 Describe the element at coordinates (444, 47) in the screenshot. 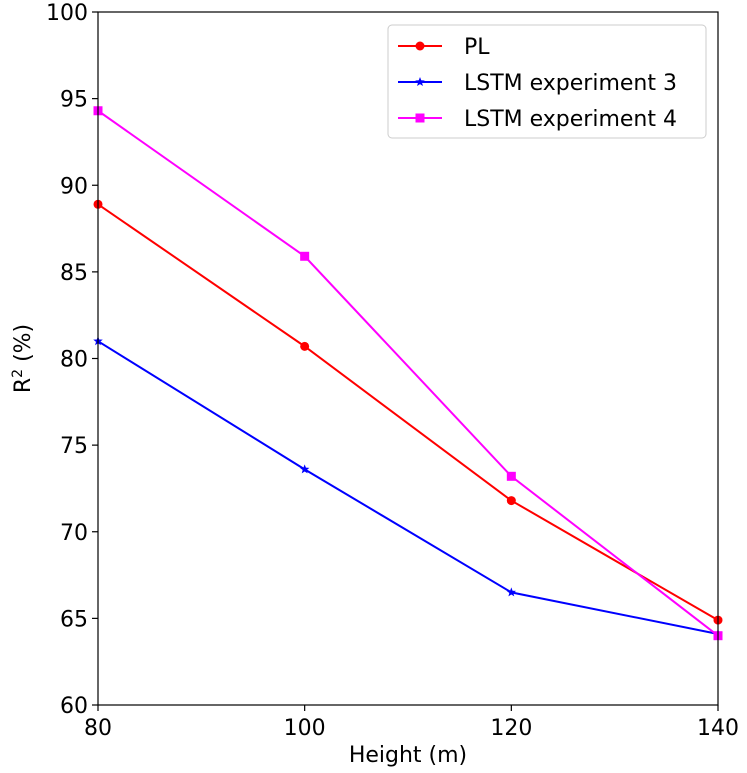

I see `legend-item-0: PL` at that location.